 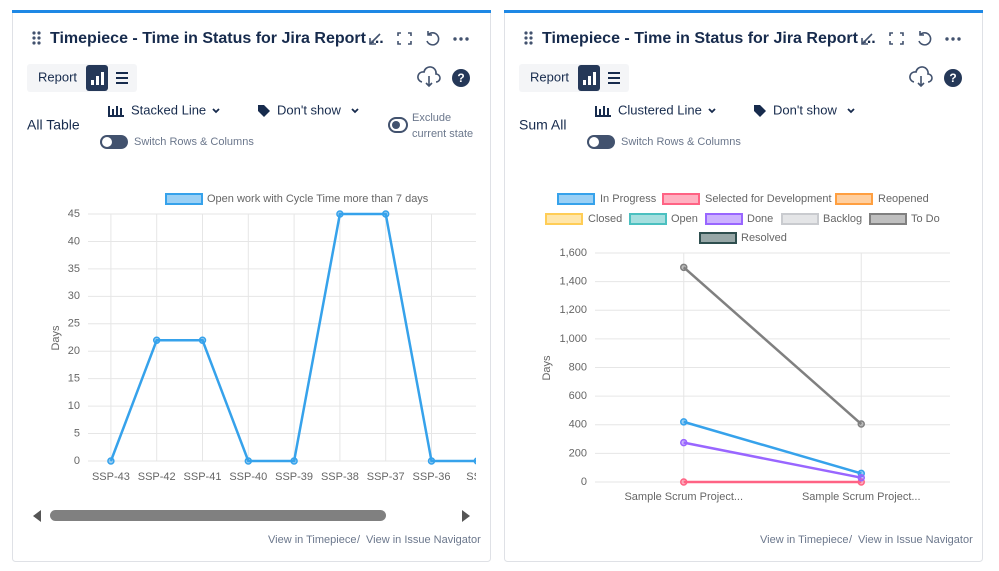 I want to click on y-tick-label: 30, so click(x=74, y=296).